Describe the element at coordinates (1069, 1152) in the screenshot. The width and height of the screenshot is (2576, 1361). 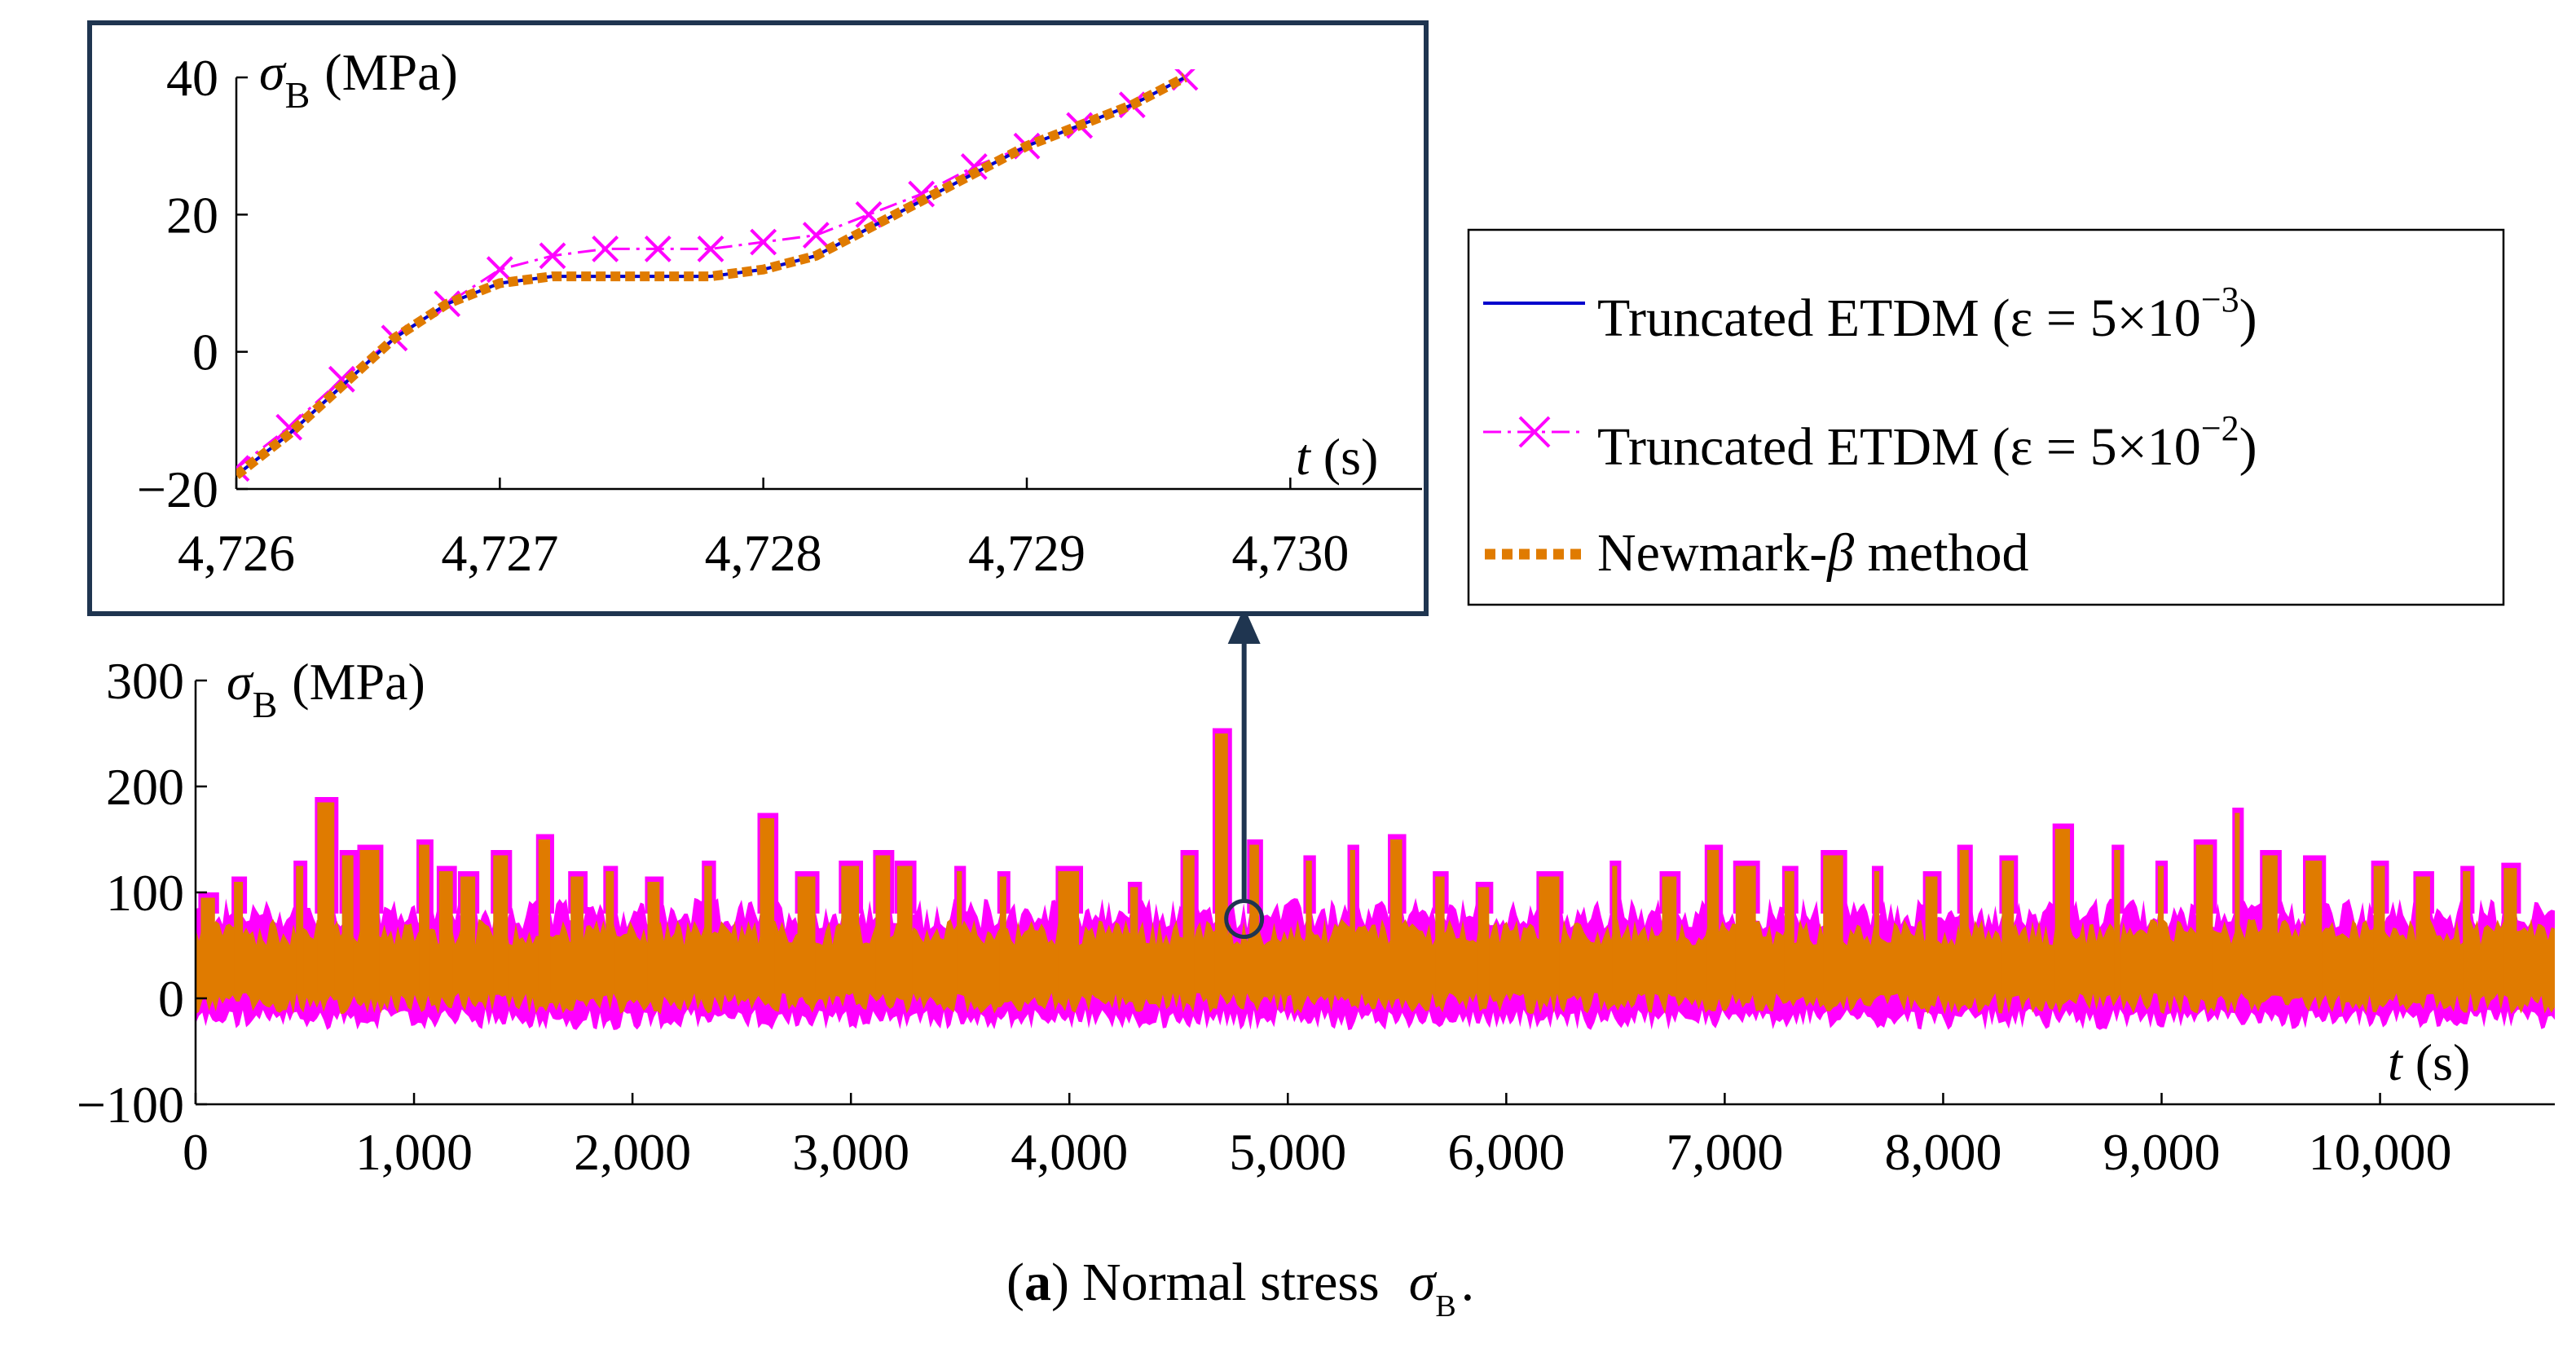
I see `main-x-tick-label: 4,000` at that location.